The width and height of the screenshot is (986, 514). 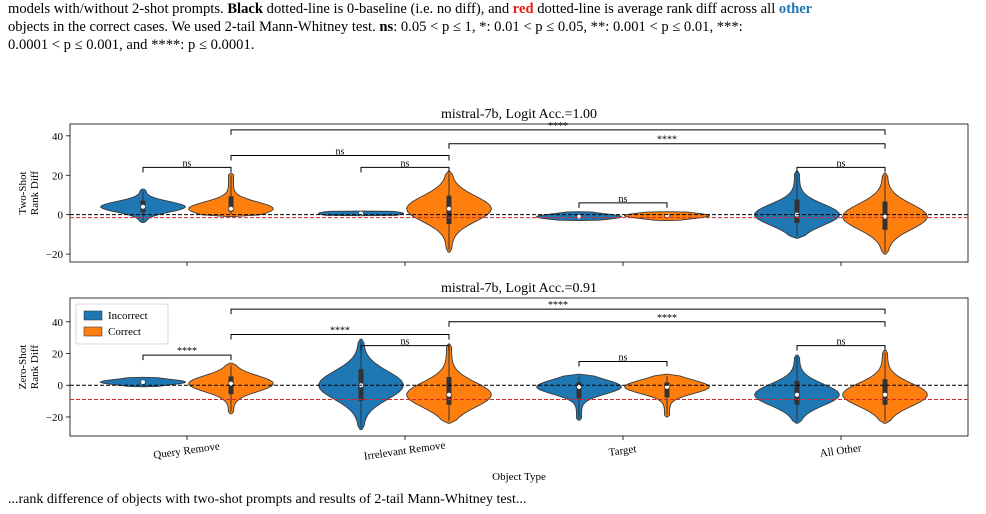 What do you see at coordinates (519, 114) in the screenshot?
I see `chart-title: mistral-7b, Logit Acc.=1.00` at bounding box center [519, 114].